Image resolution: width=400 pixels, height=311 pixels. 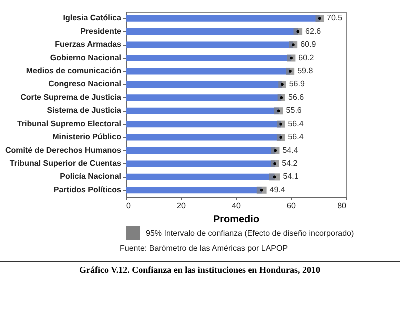 What do you see at coordinates (88, 45) in the screenshot?
I see `y-tick-label: Fuerzas Armadas` at bounding box center [88, 45].